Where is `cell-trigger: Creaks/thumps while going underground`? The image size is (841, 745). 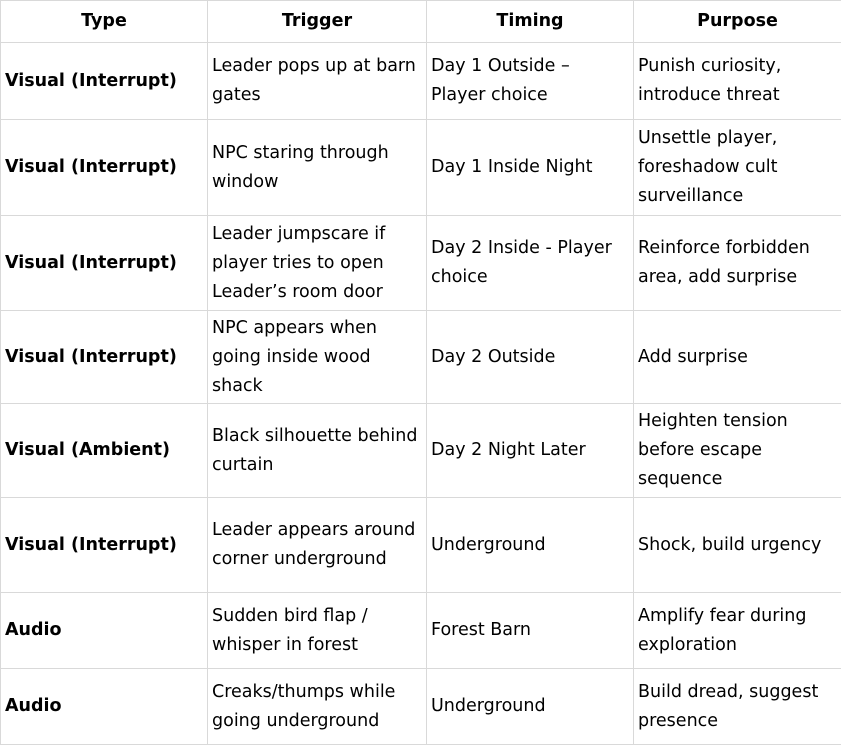 cell-trigger: Creaks/thumps while going underground is located at coordinates (317, 707).